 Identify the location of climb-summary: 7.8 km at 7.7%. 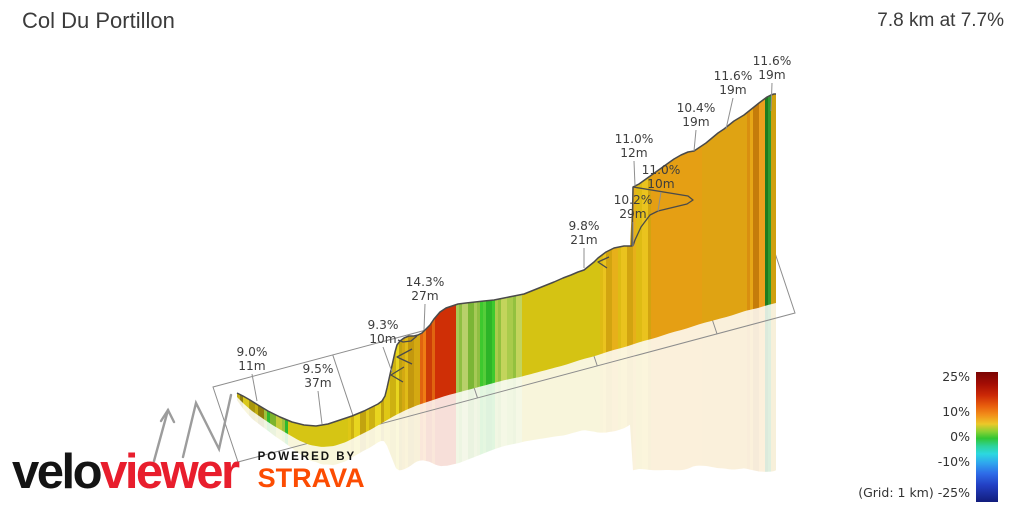
(940, 20).